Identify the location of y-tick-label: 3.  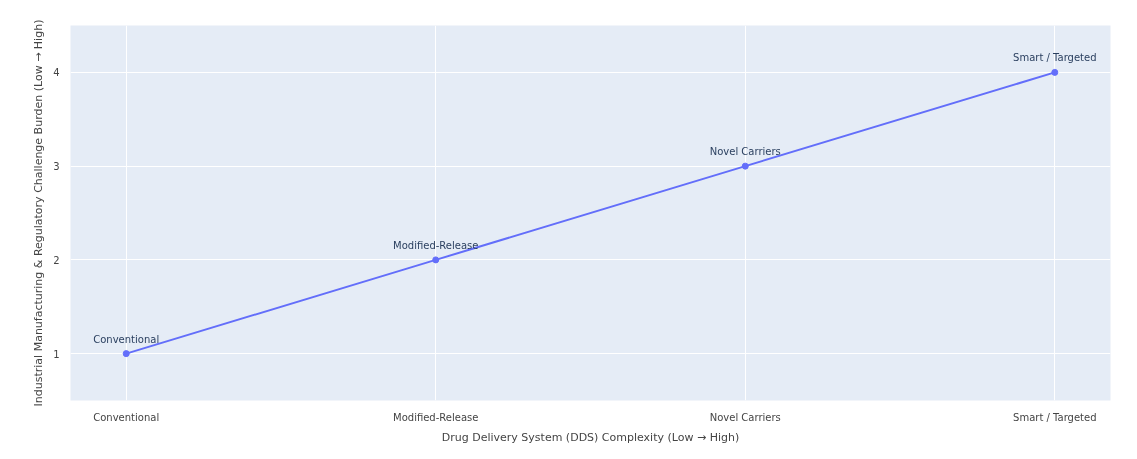
(56, 167).